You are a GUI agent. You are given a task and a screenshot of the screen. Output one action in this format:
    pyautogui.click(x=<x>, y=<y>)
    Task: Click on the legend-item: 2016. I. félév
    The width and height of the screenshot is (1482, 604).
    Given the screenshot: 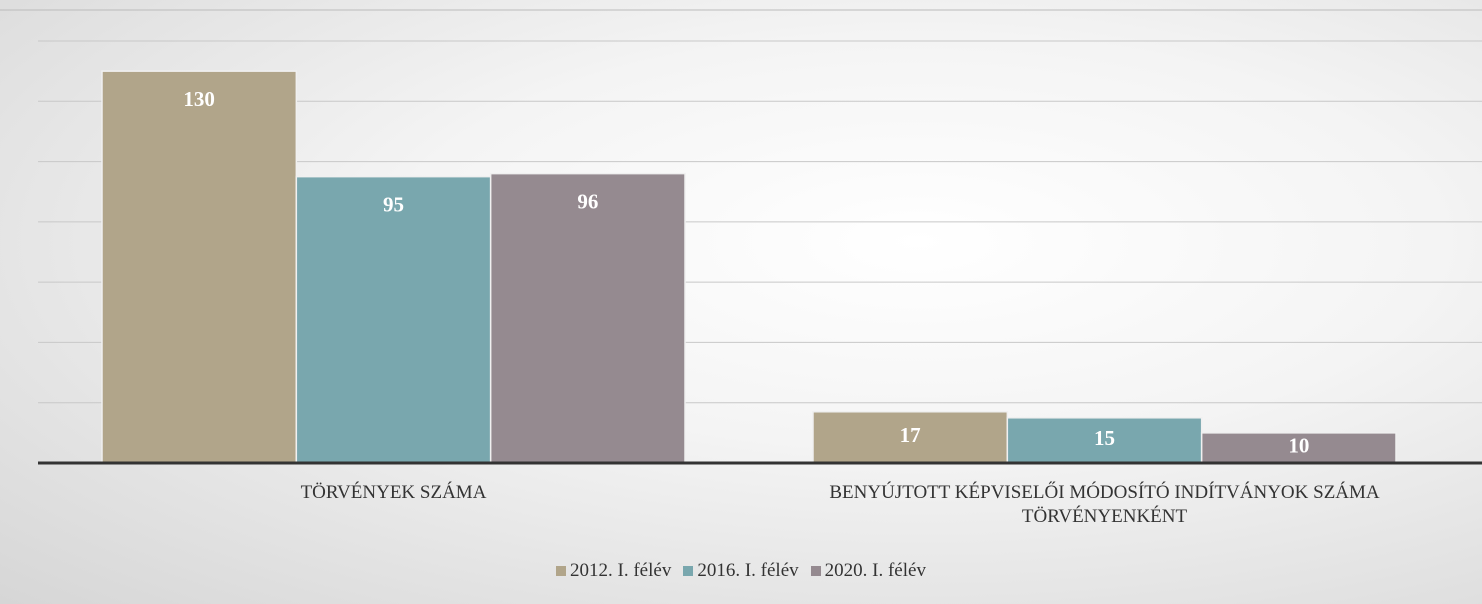 What is the action you would take?
    pyautogui.click(x=741, y=571)
    